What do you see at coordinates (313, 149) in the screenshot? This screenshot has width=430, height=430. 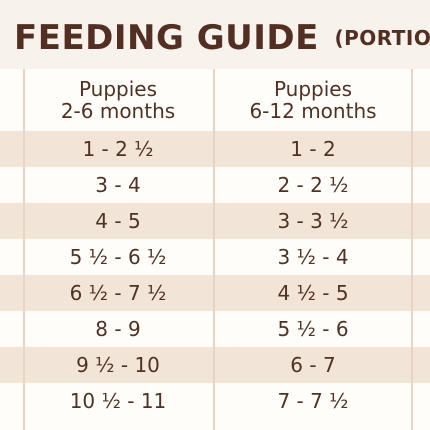 I see `table-cell: 1 - 2` at bounding box center [313, 149].